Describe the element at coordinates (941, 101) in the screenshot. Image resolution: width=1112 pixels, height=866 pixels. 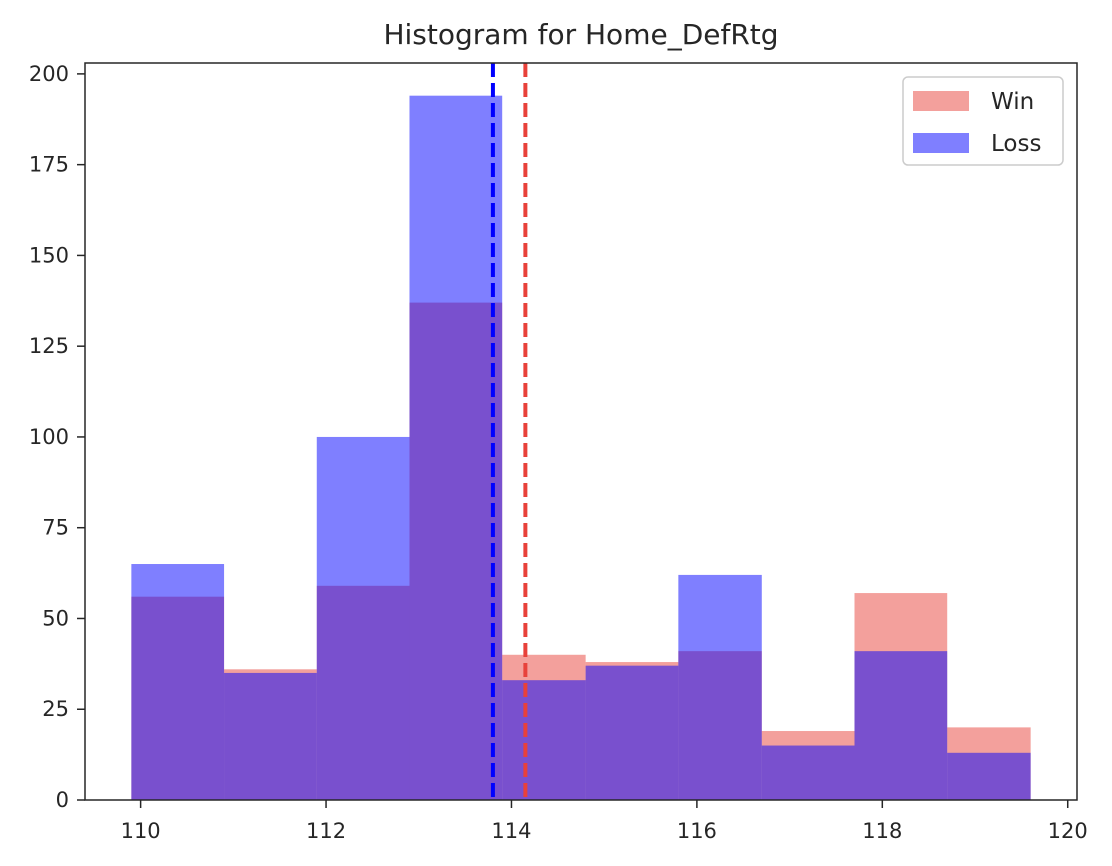
I see `legend-swatch-win` at that location.